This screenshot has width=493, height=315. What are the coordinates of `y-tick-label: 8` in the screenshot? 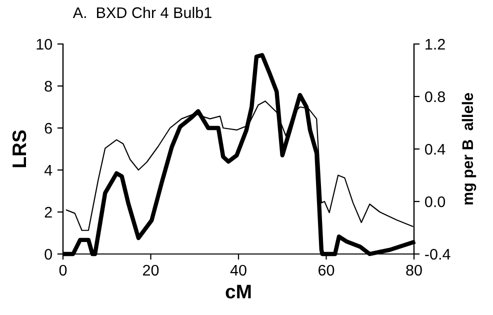 It's located at (48, 86).